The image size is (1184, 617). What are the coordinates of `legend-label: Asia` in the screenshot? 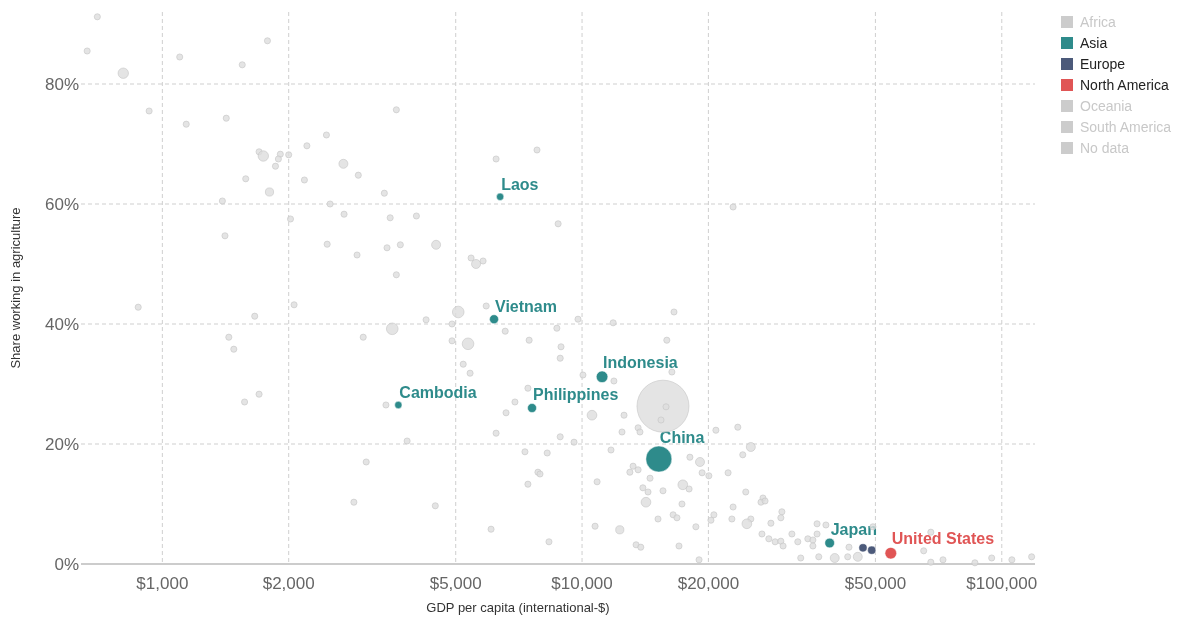 It's located at (1094, 43).